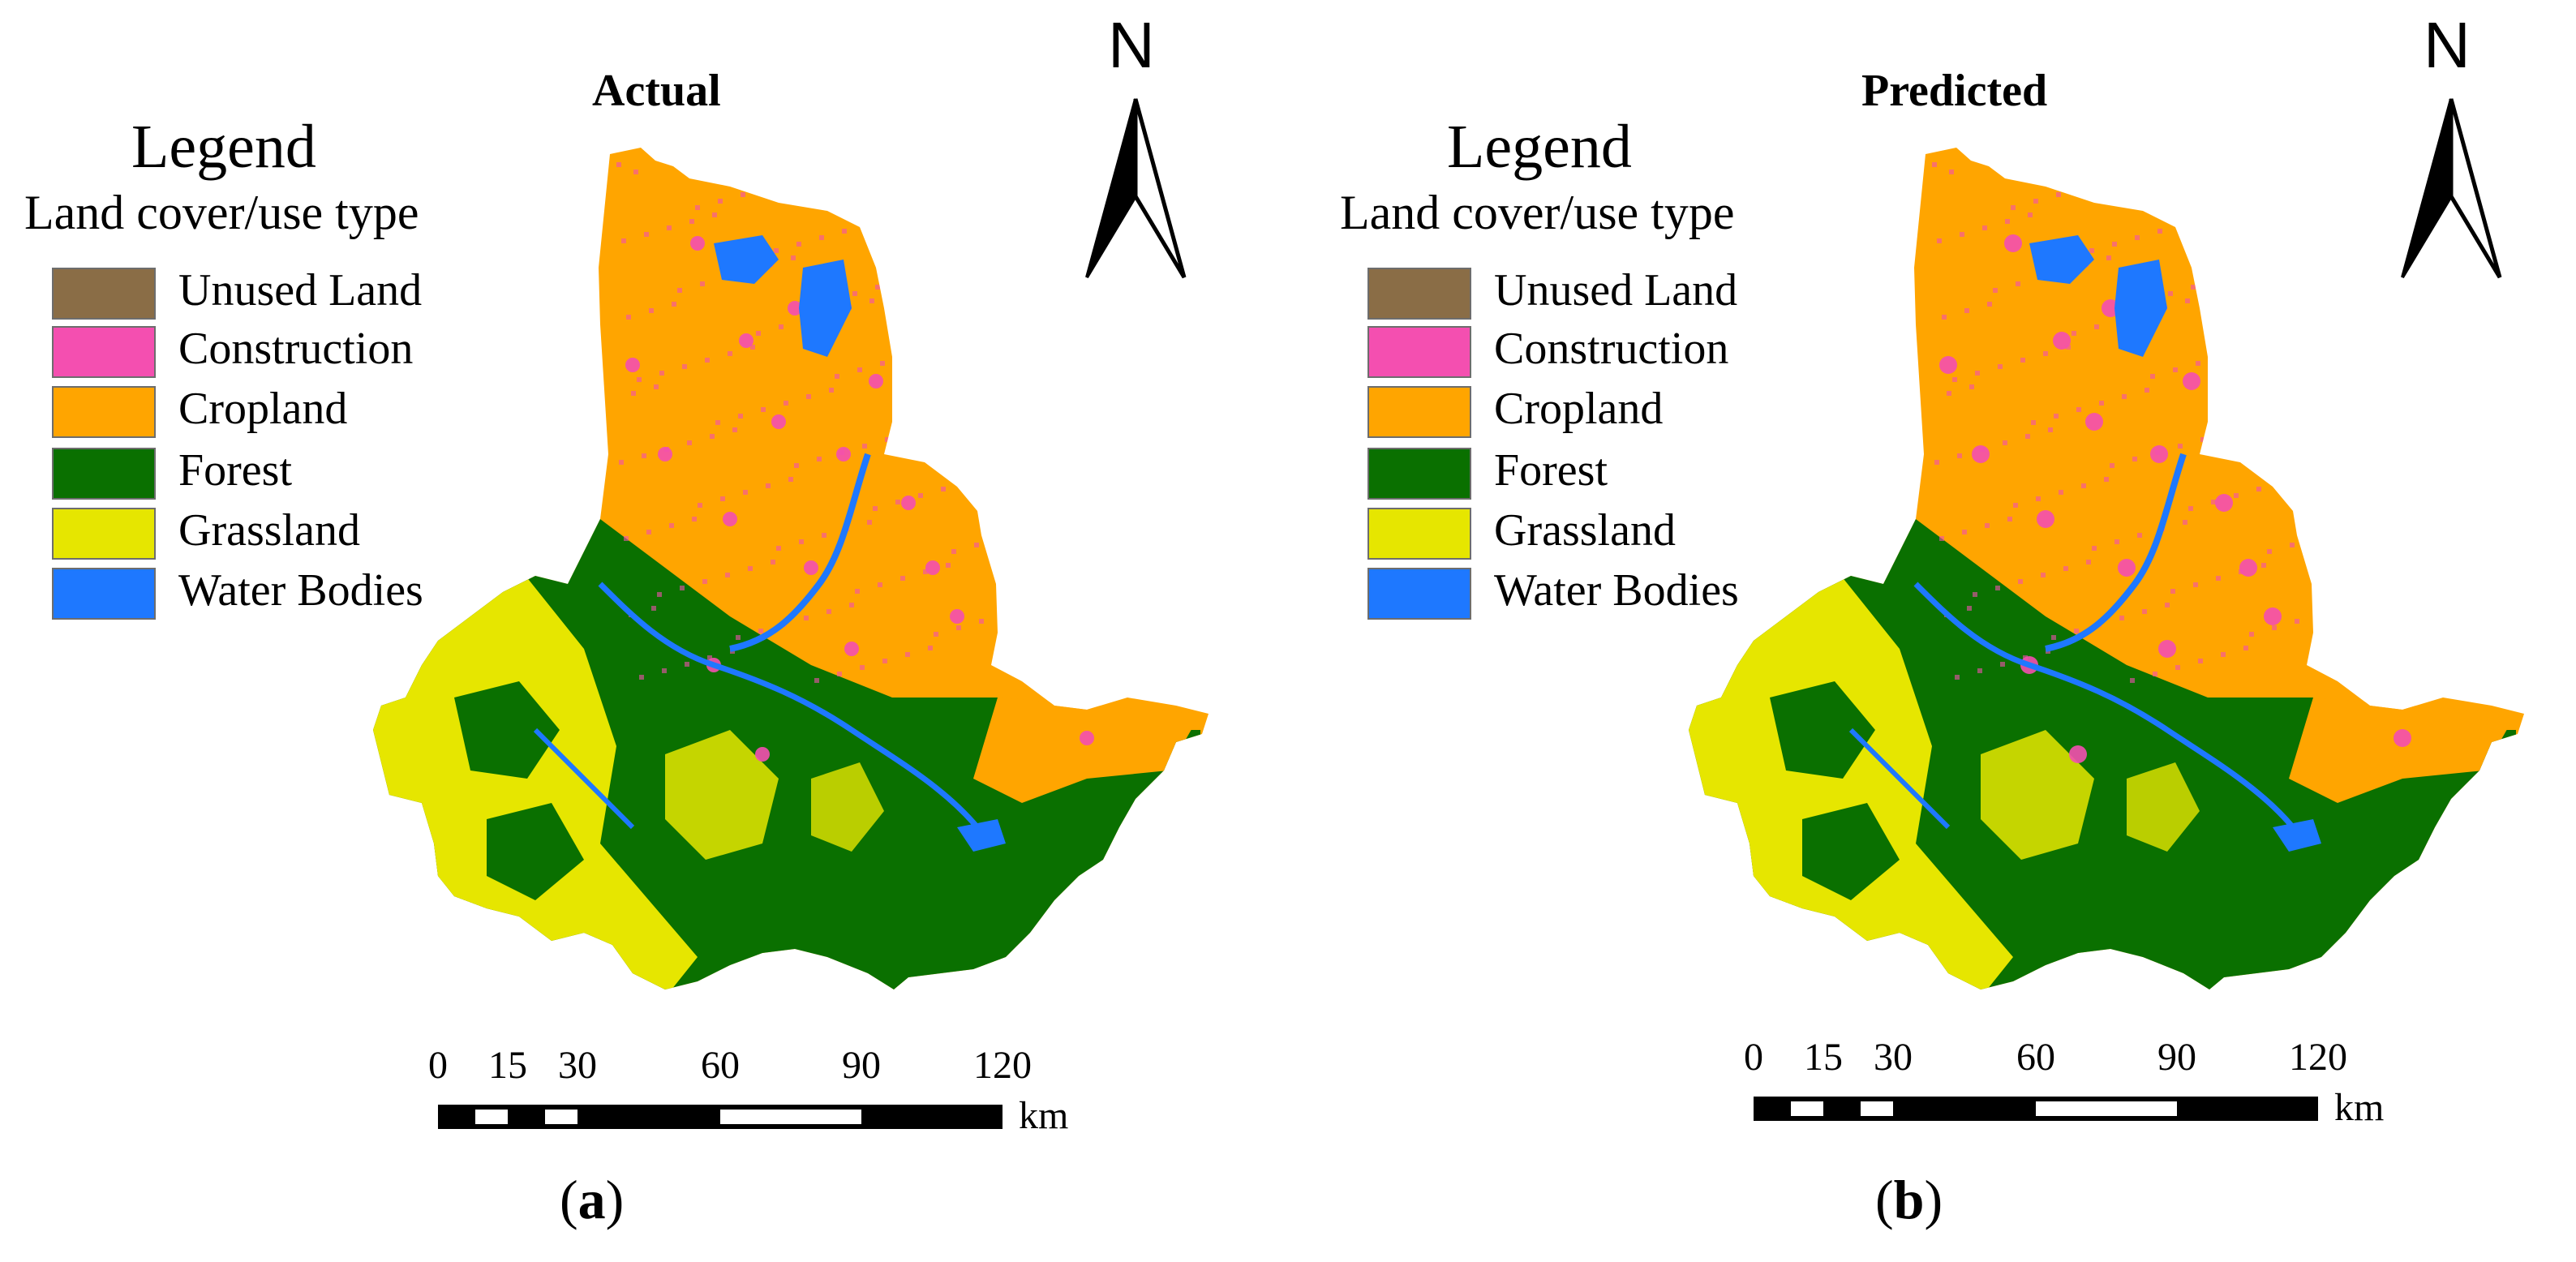 The image size is (2576, 1262). I want to click on scale-tick: 30, so click(577, 1065).